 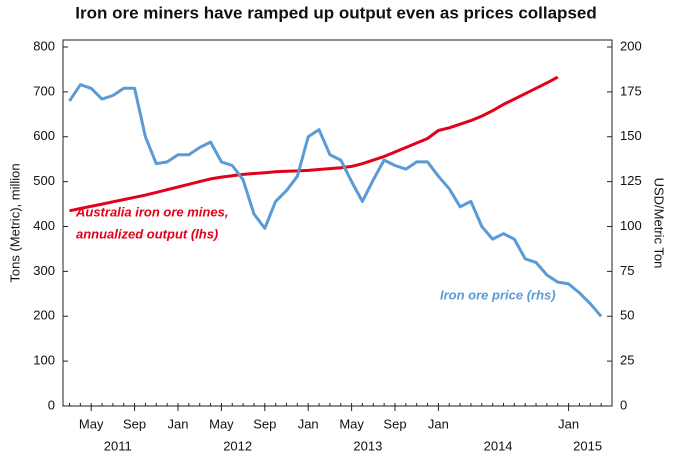 What do you see at coordinates (627, 360) in the screenshot?
I see `y2-tick-label: 25` at bounding box center [627, 360].